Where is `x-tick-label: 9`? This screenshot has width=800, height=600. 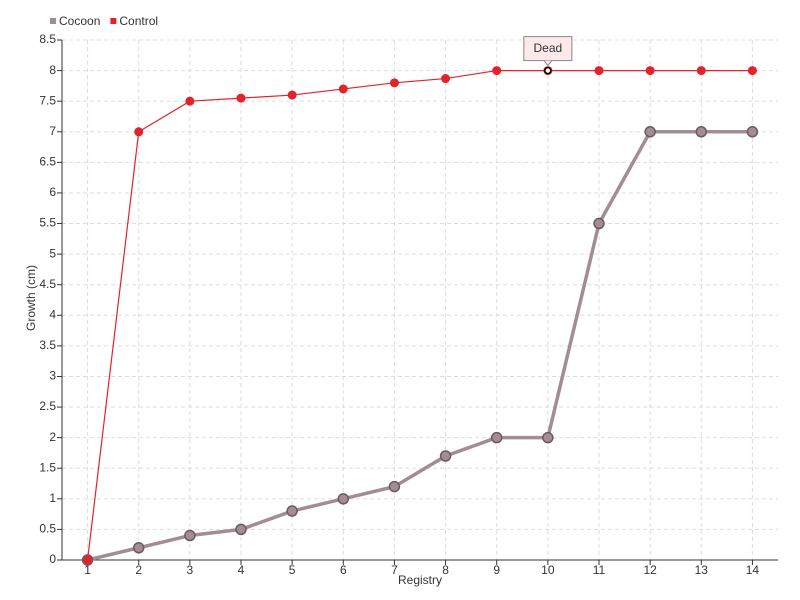 x-tick-label: 9 is located at coordinates (496, 570).